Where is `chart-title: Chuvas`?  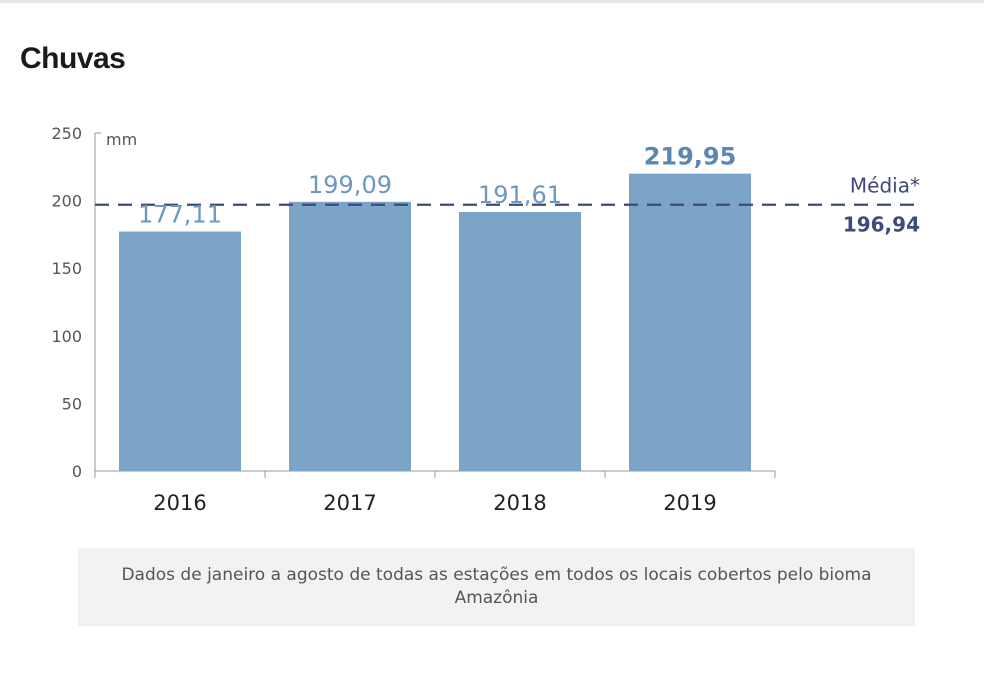
chart-title: Chuvas is located at coordinates (73, 58).